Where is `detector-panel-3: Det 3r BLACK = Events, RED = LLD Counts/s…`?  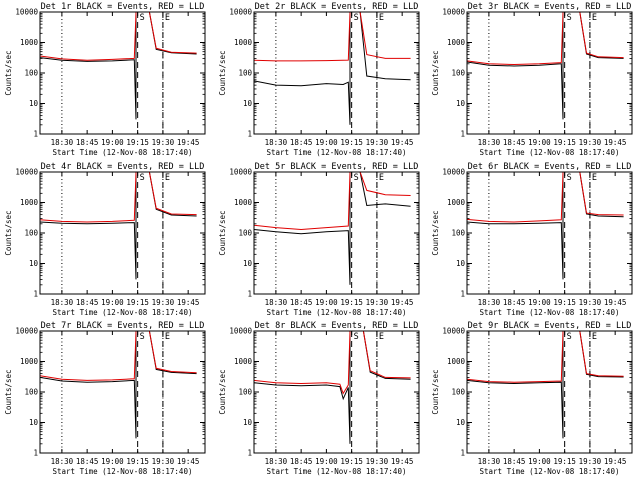 detector-panel-3: Det 3r BLACK = Events, RED = LLD Counts/s… is located at coordinates (532, 79).